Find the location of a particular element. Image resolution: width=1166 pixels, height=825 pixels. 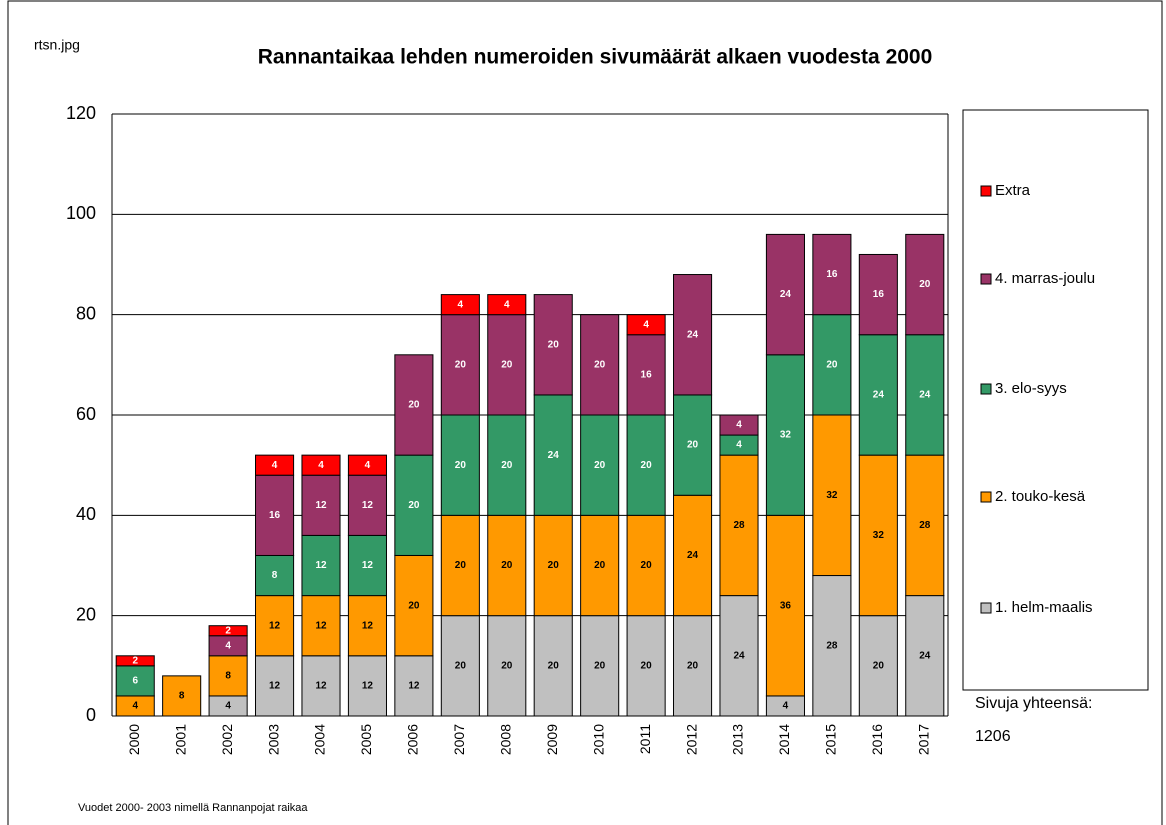

y-tick-label: 60 is located at coordinates (86, 414).